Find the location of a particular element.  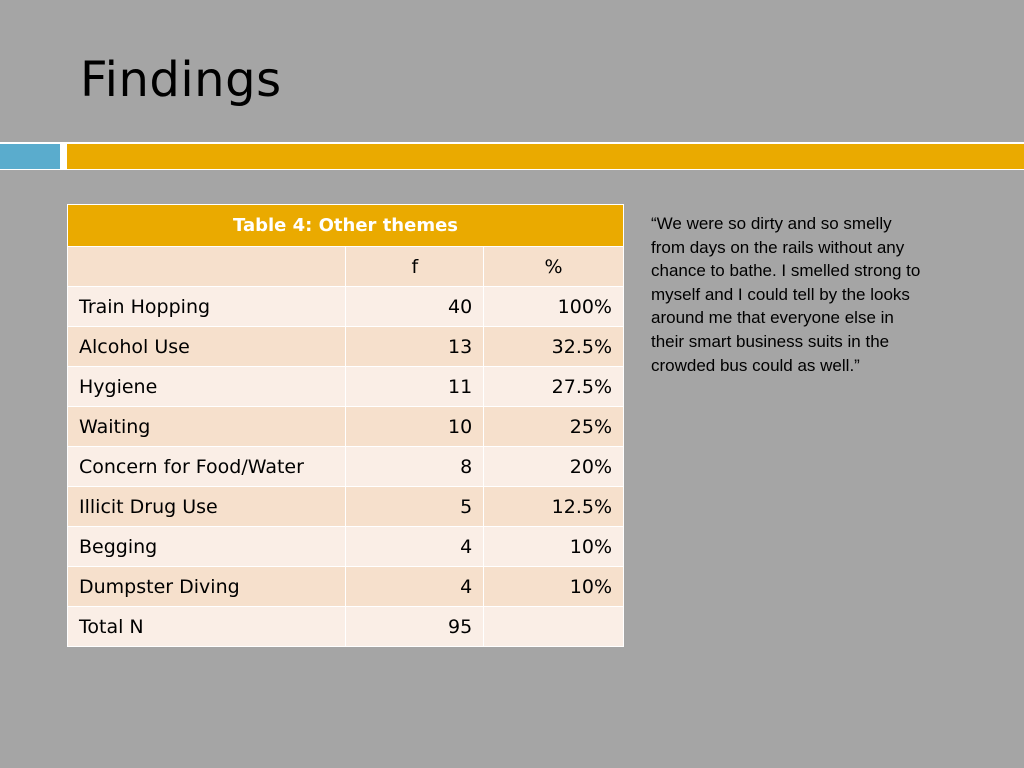

table-row: Waiting 10 25% is located at coordinates (345, 426).